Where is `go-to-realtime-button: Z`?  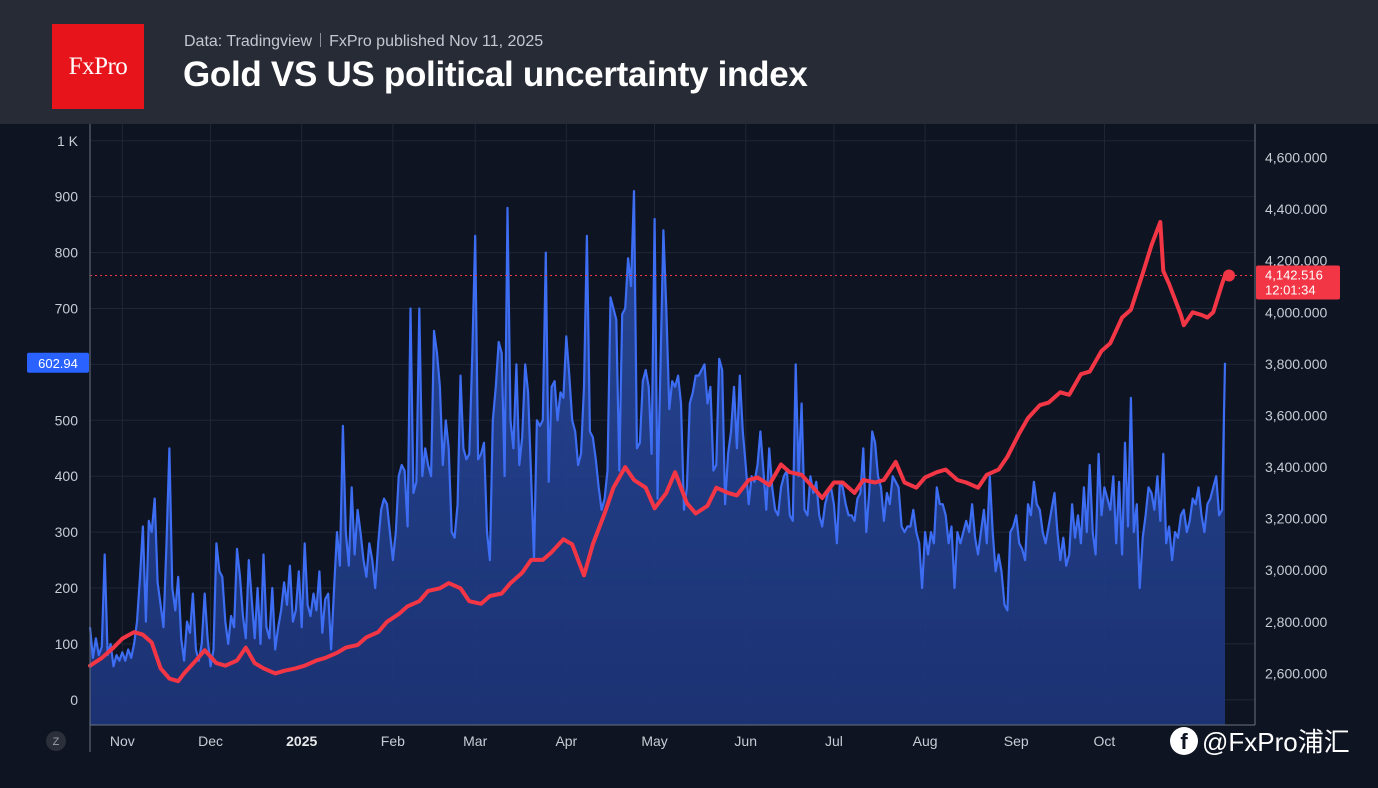
go-to-realtime-button: Z is located at coordinates (56, 741).